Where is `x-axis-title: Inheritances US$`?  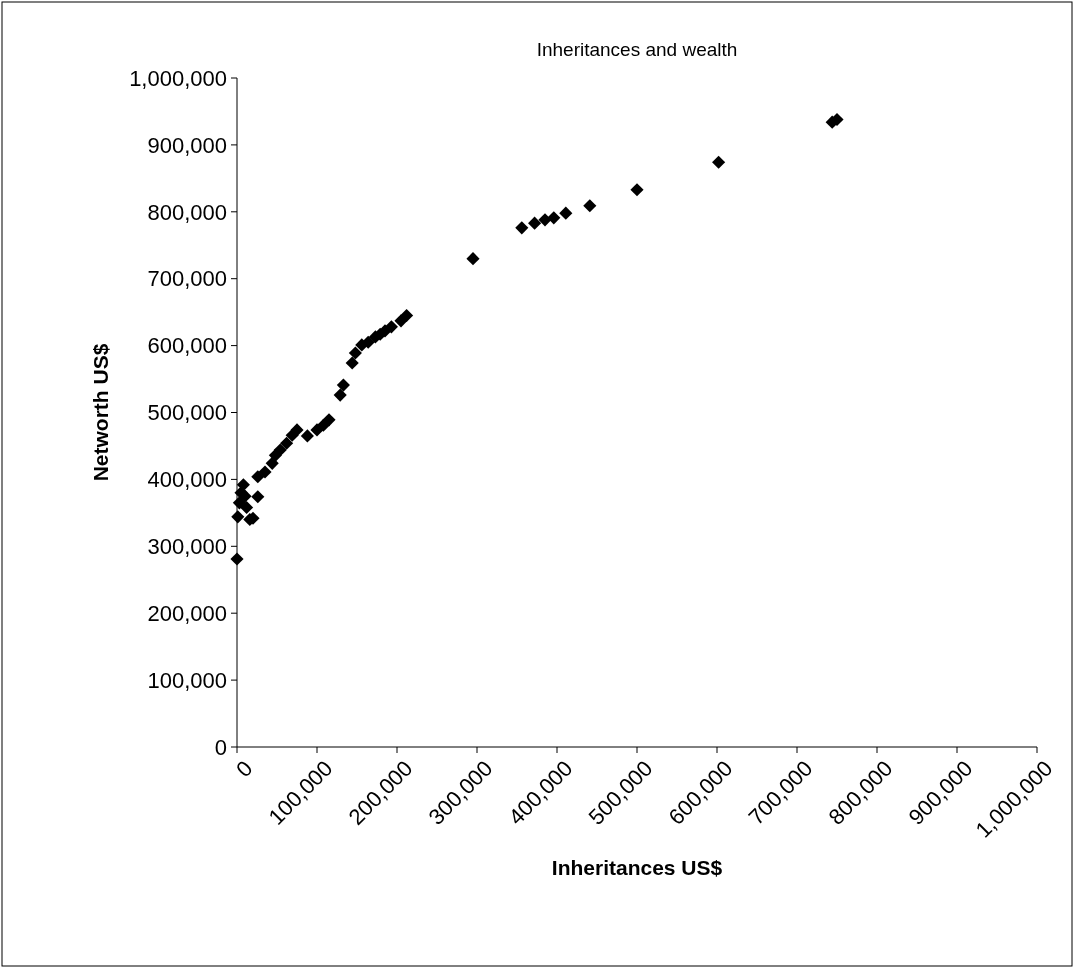 x-axis-title: Inheritances US$ is located at coordinates (637, 867).